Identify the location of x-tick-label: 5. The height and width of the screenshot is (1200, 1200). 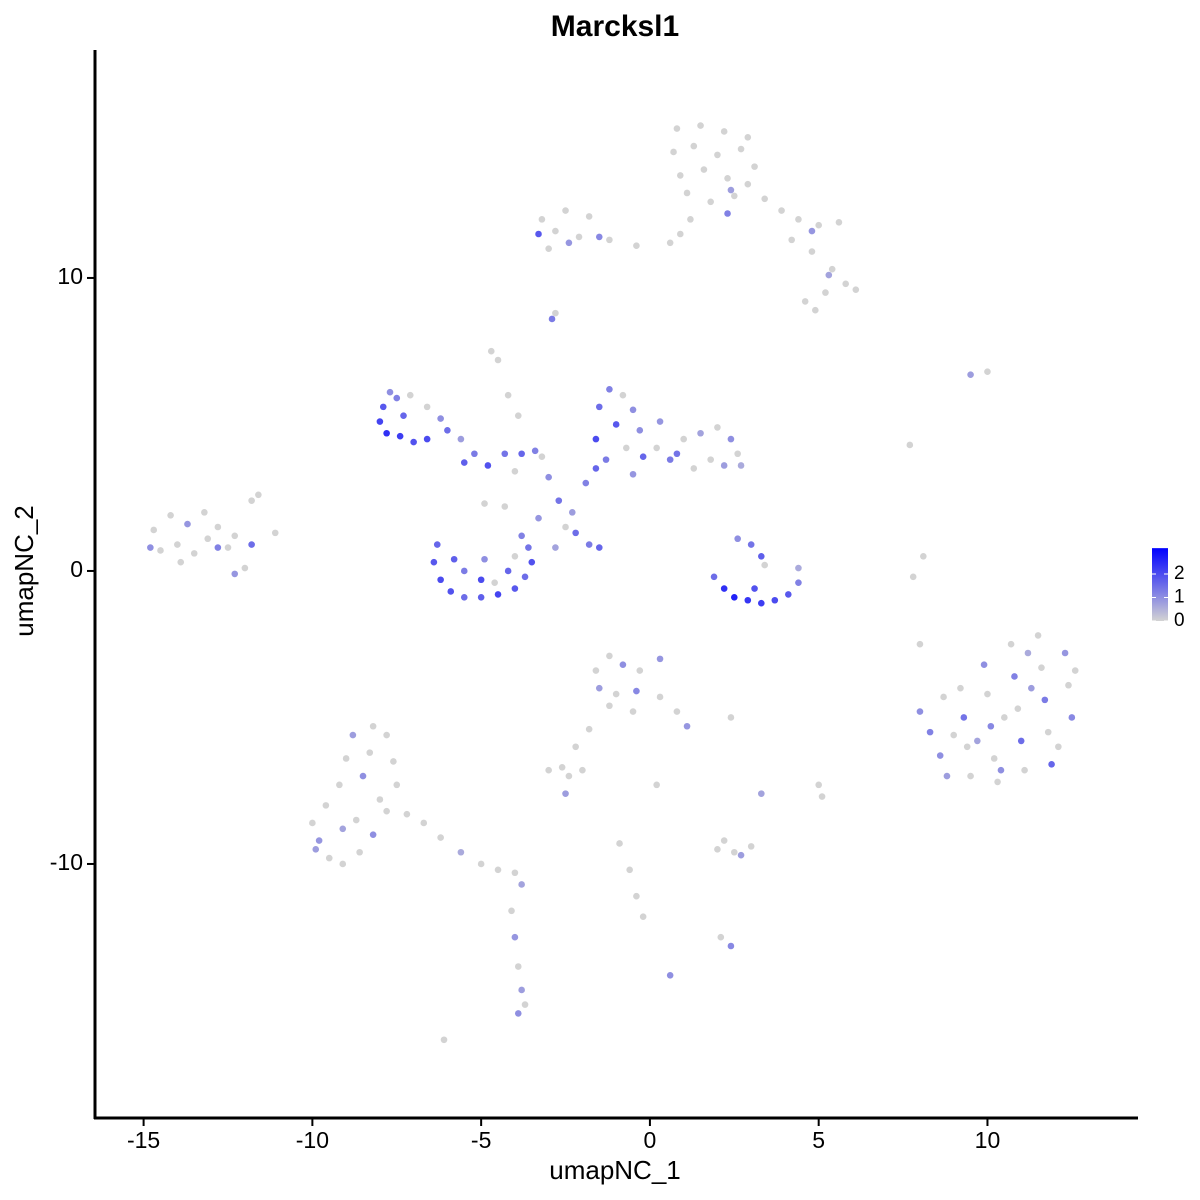
(818, 1140).